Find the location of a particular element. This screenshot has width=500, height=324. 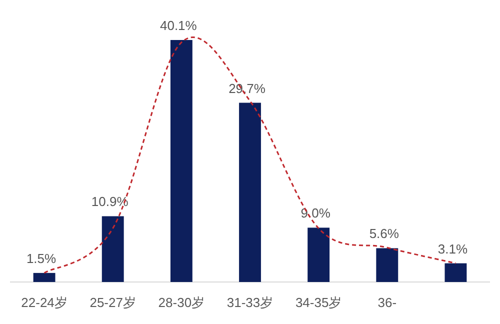

x-tick-label: 22-24岁 is located at coordinates (44, 302).